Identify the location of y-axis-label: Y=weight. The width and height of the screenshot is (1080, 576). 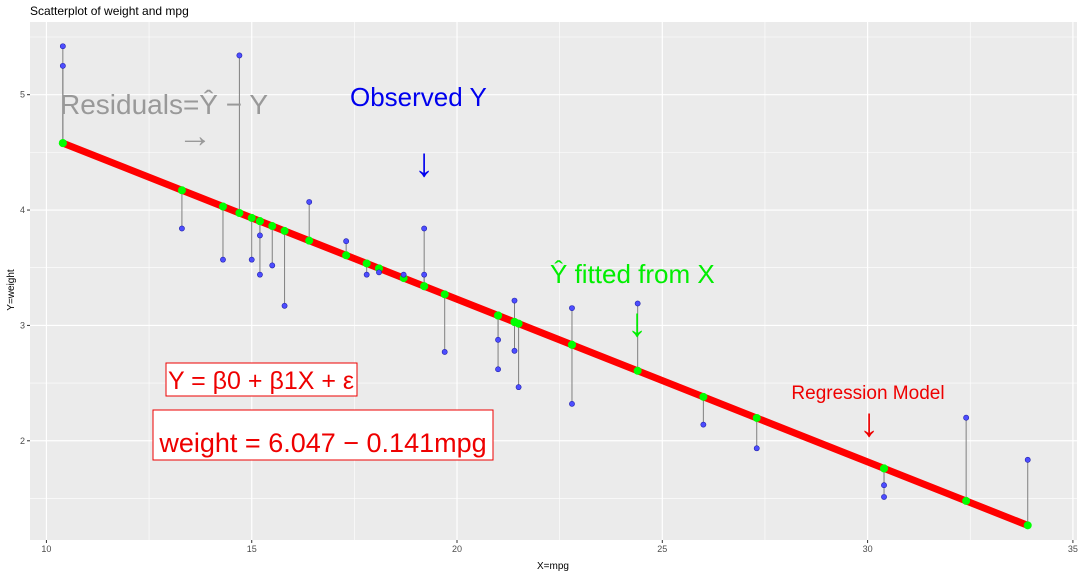
(11, 290).